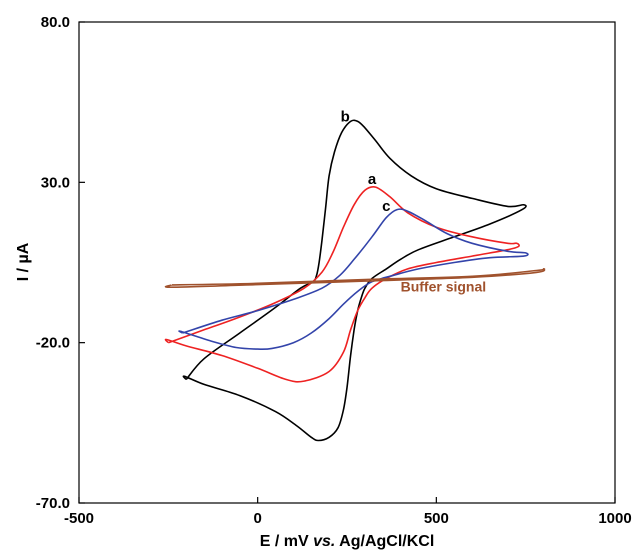  Describe the element at coordinates (436, 518) in the screenshot. I see `x-tick-label: 500` at that location.